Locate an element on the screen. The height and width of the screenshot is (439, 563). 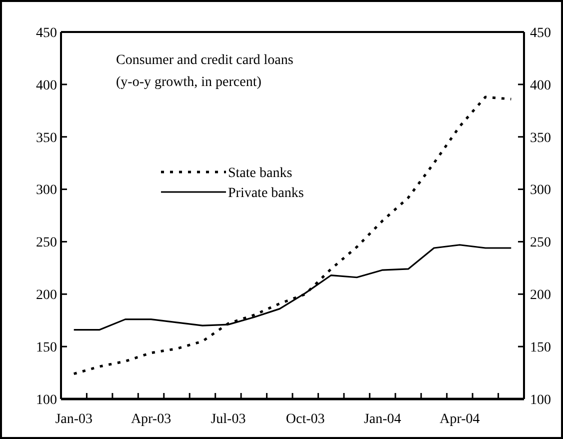
x-tick-label: Jan-04 is located at coordinates (383, 419).